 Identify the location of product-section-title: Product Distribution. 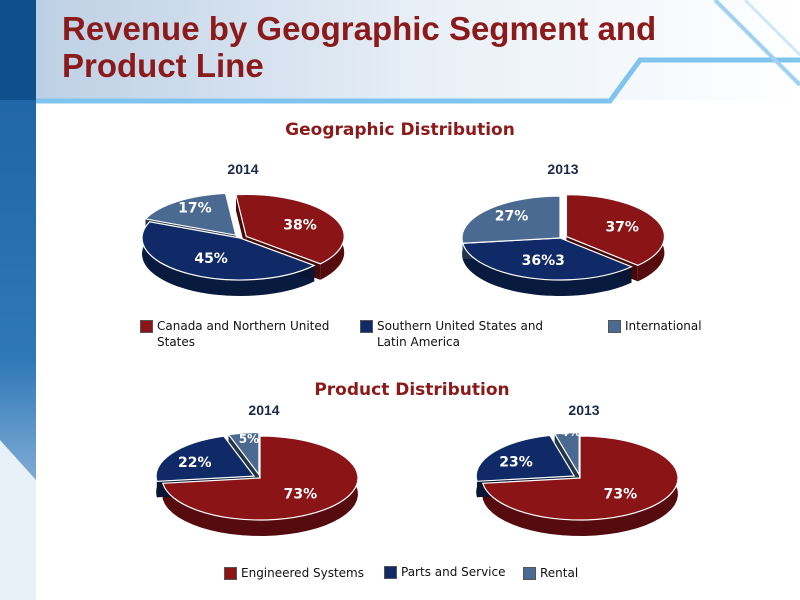
(412, 390).